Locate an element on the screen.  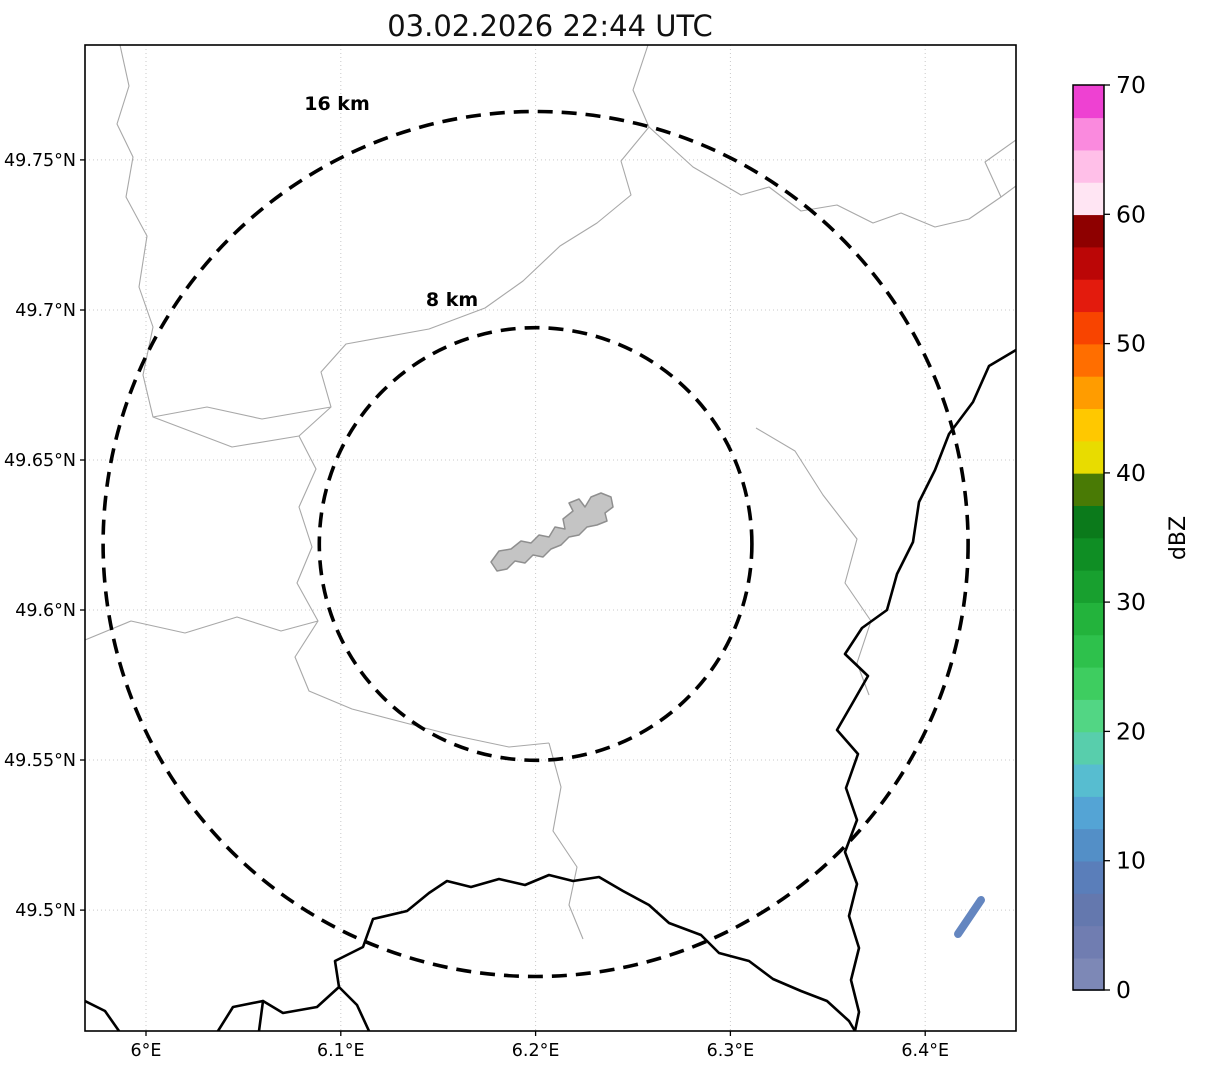
y-tick-label: 49.75°N is located at coordinates (40, 161).